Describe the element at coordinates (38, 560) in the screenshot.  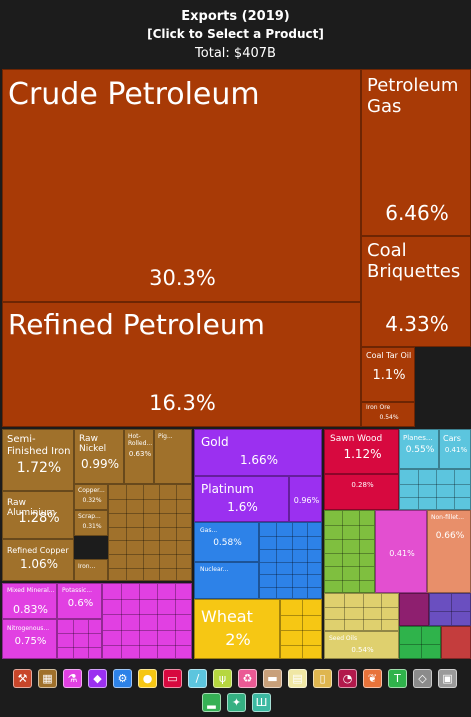
I see `treemap-cell-refined-copper: Refined Copper 1.06%` at that location.